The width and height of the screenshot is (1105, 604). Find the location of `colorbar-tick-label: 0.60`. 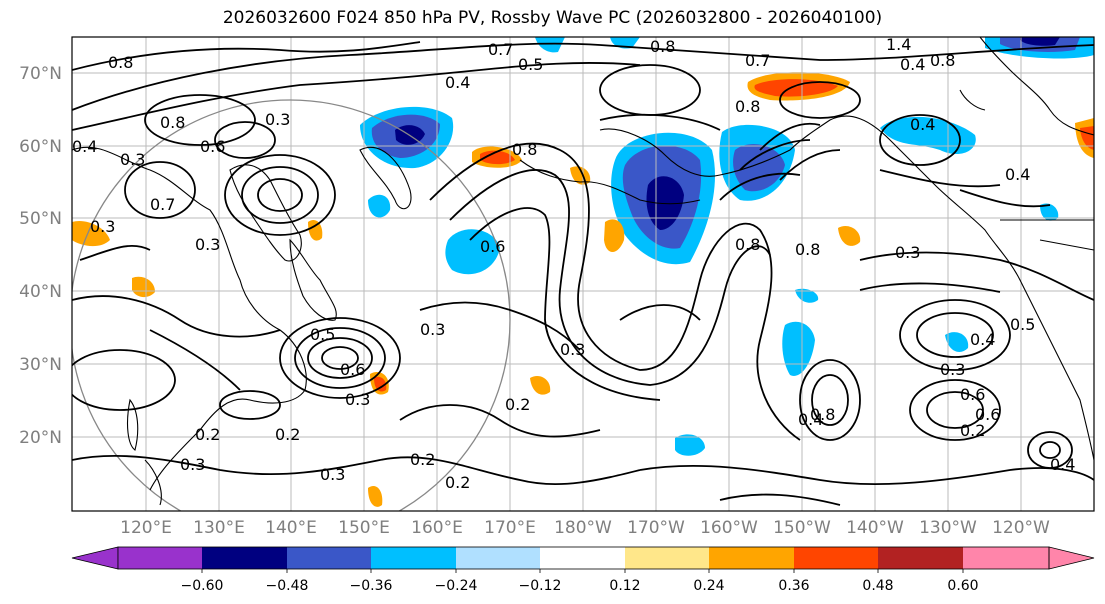

colorbar-tick-label: 0.60 is located at coordinates (962, 586).